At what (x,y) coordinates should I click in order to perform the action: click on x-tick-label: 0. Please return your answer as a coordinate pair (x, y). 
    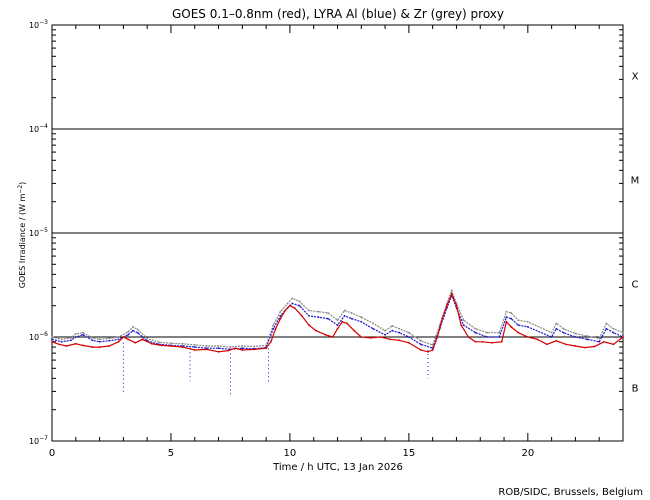
    Looking at the image, I should click on (52, 453).